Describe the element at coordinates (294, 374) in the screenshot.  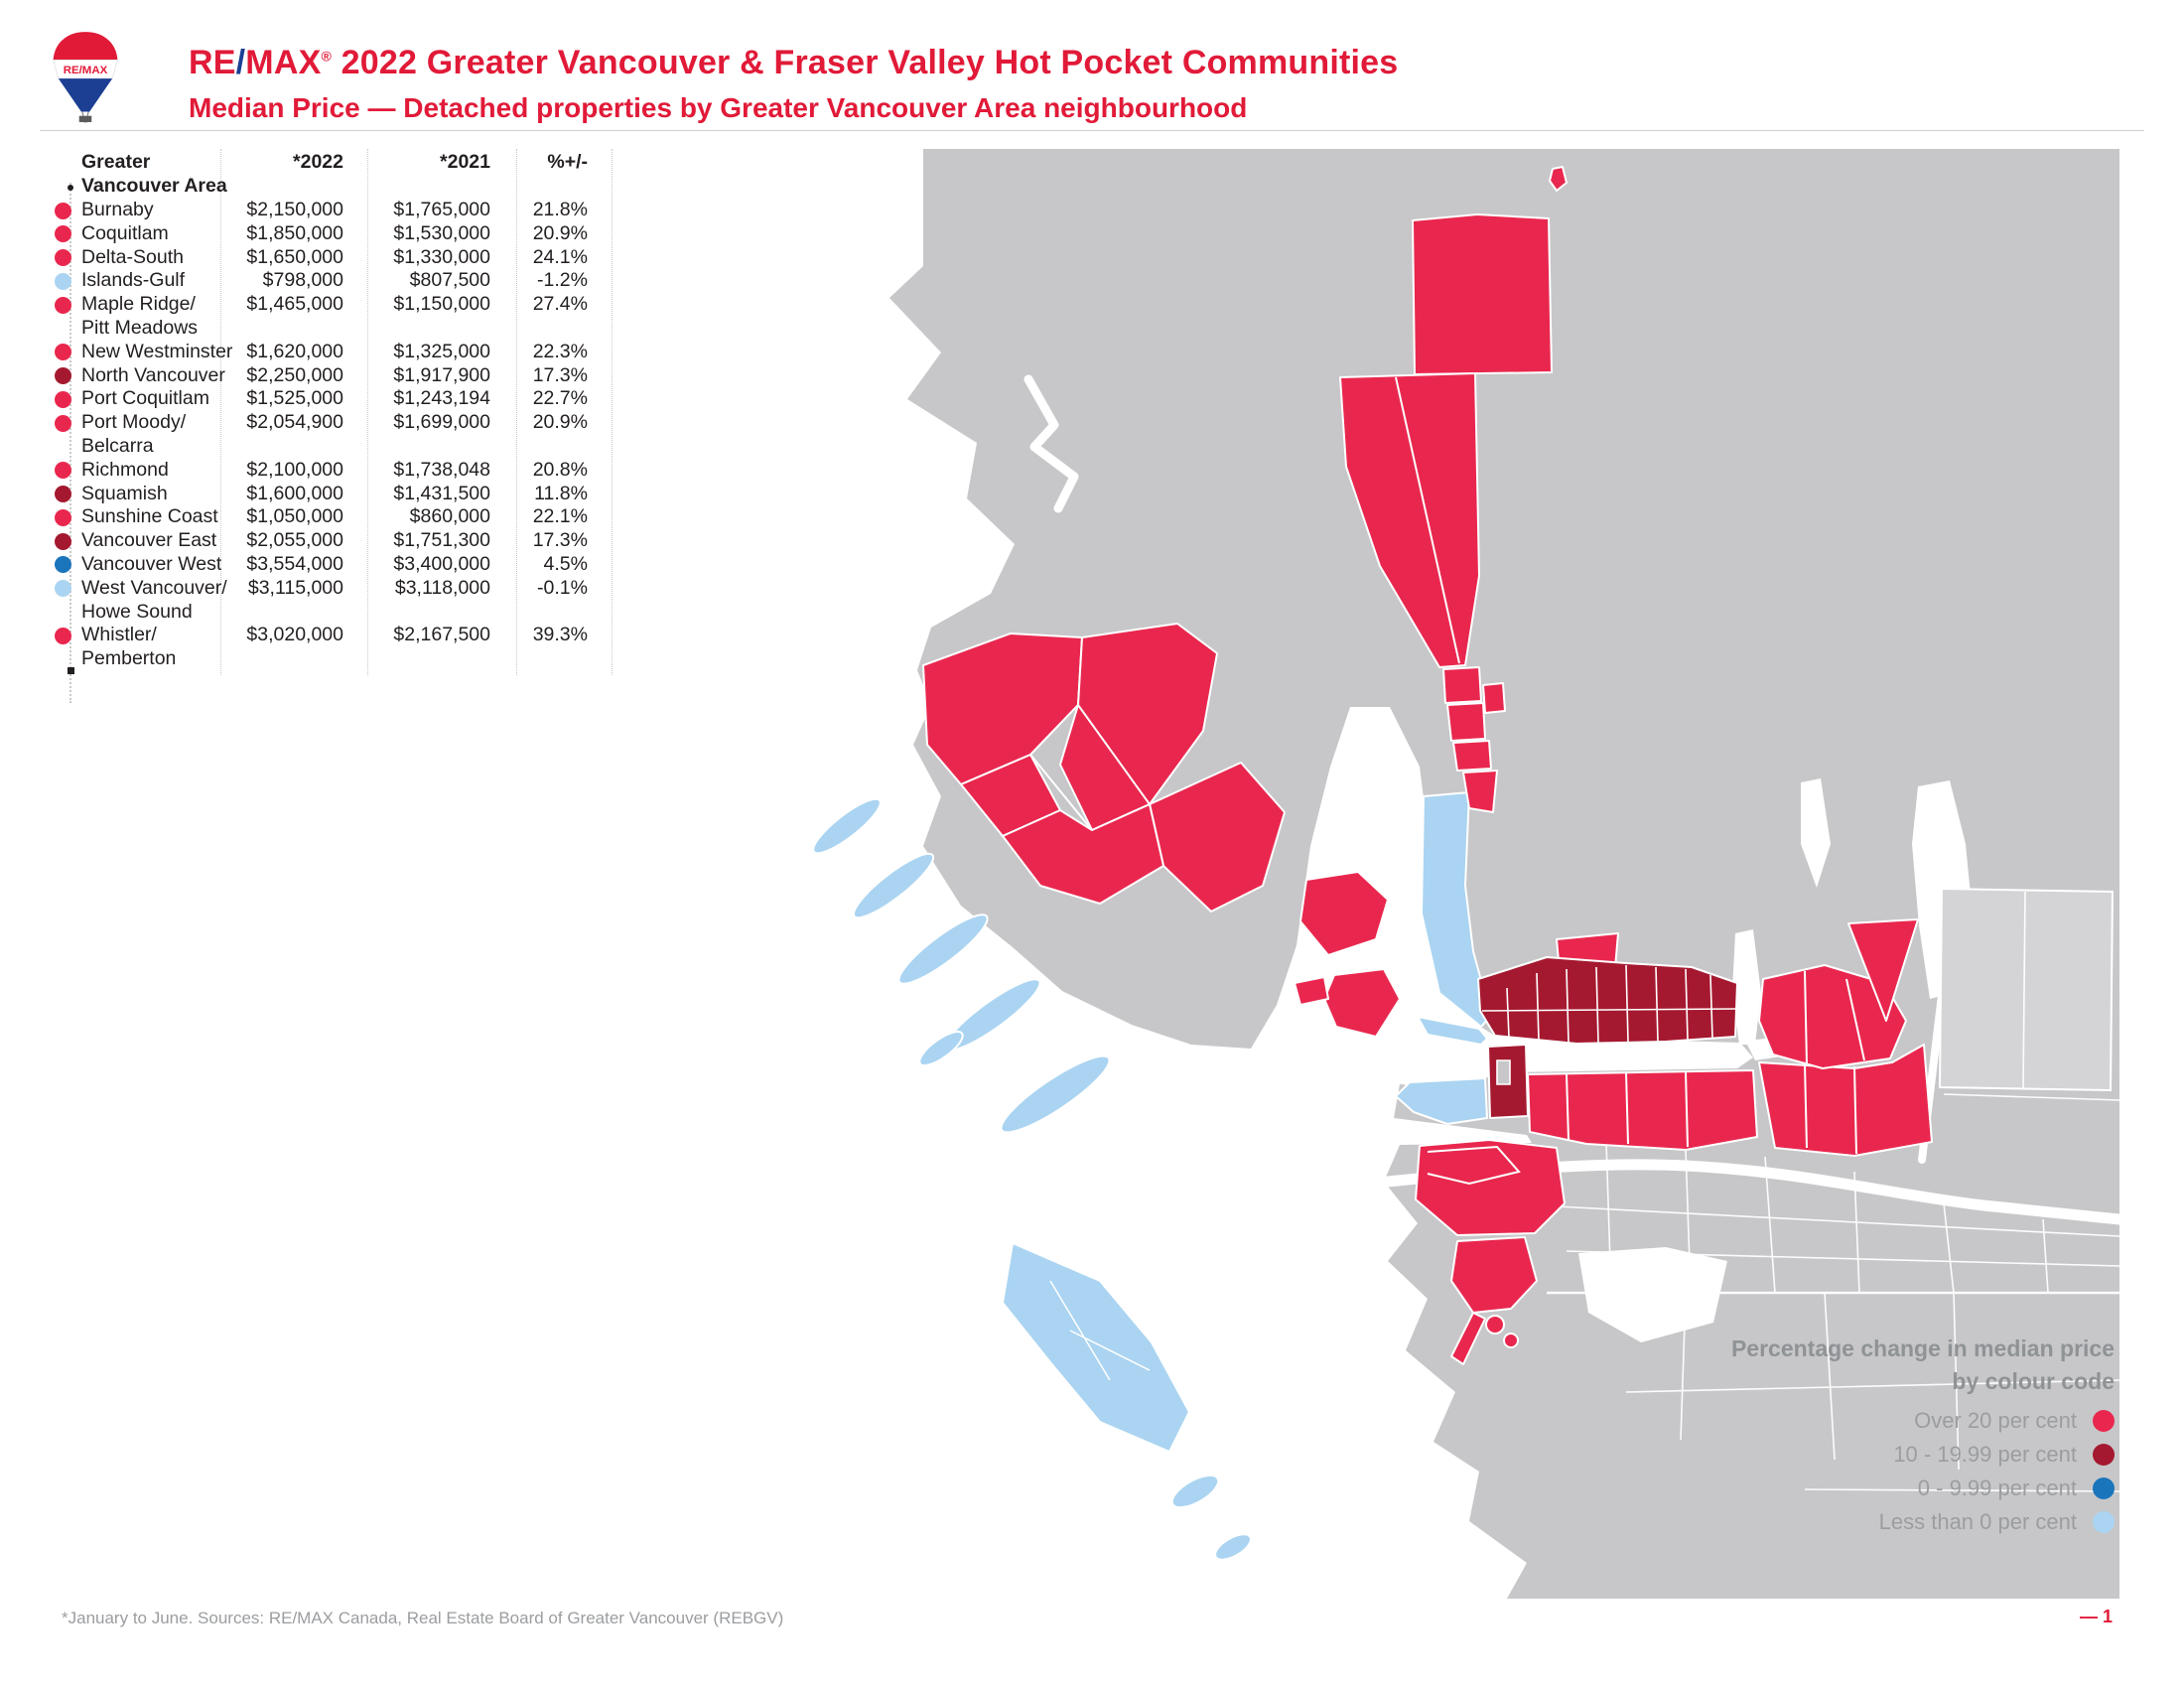
I see `price-2022: $2,250,000` at that location.